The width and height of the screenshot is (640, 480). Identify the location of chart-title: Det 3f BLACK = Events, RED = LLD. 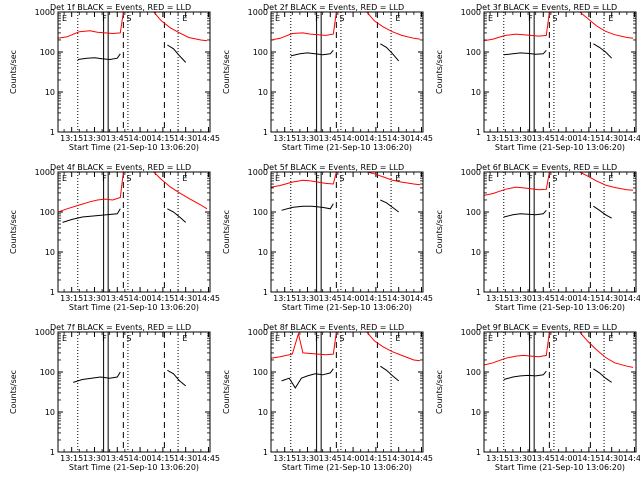
(546, 7).